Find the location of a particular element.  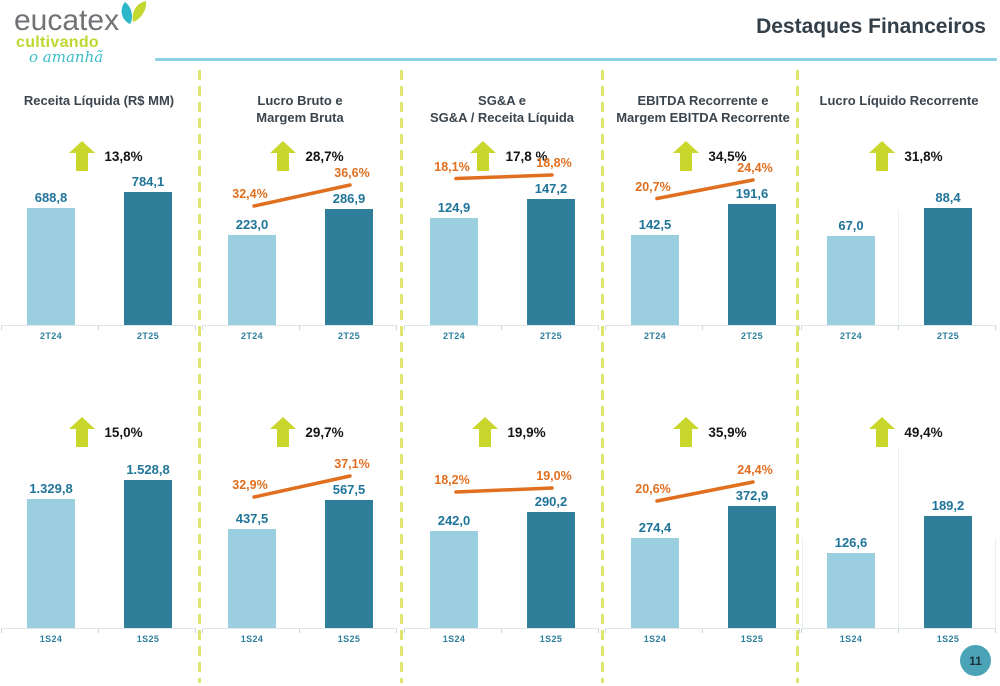

company-logo: eucatex cultivando o amanhã is located at coordinates (94, 35).